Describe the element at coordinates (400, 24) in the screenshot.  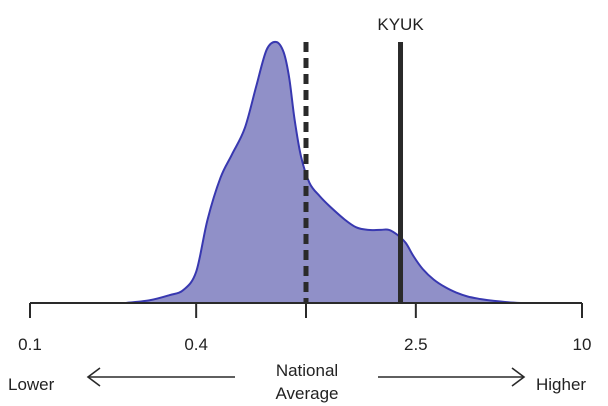
I see `kyuk-label: KYUK` at that location.